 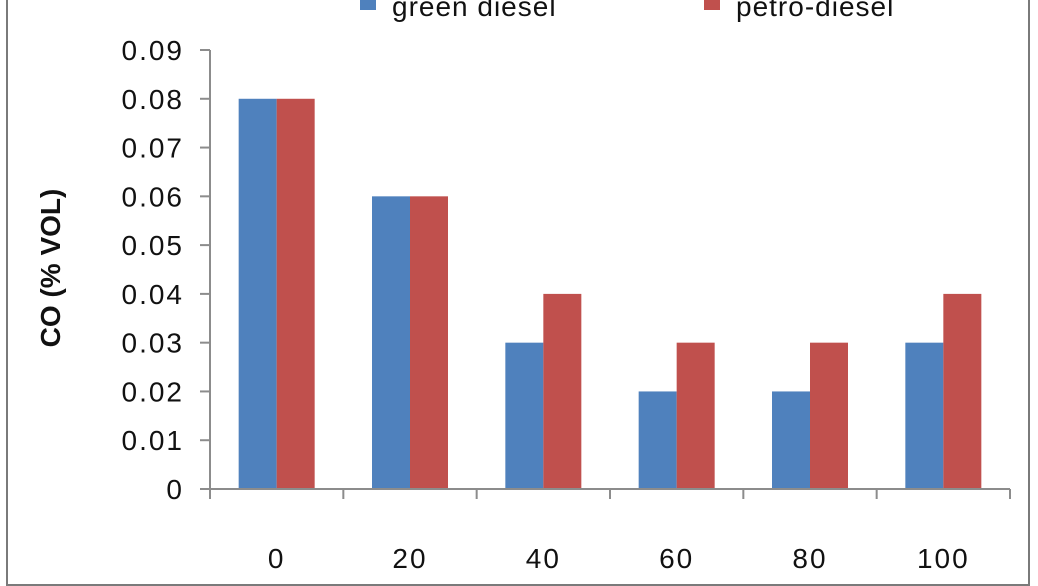 I want to click on y-tick-label: 0.07, so click(x=153, y=148).